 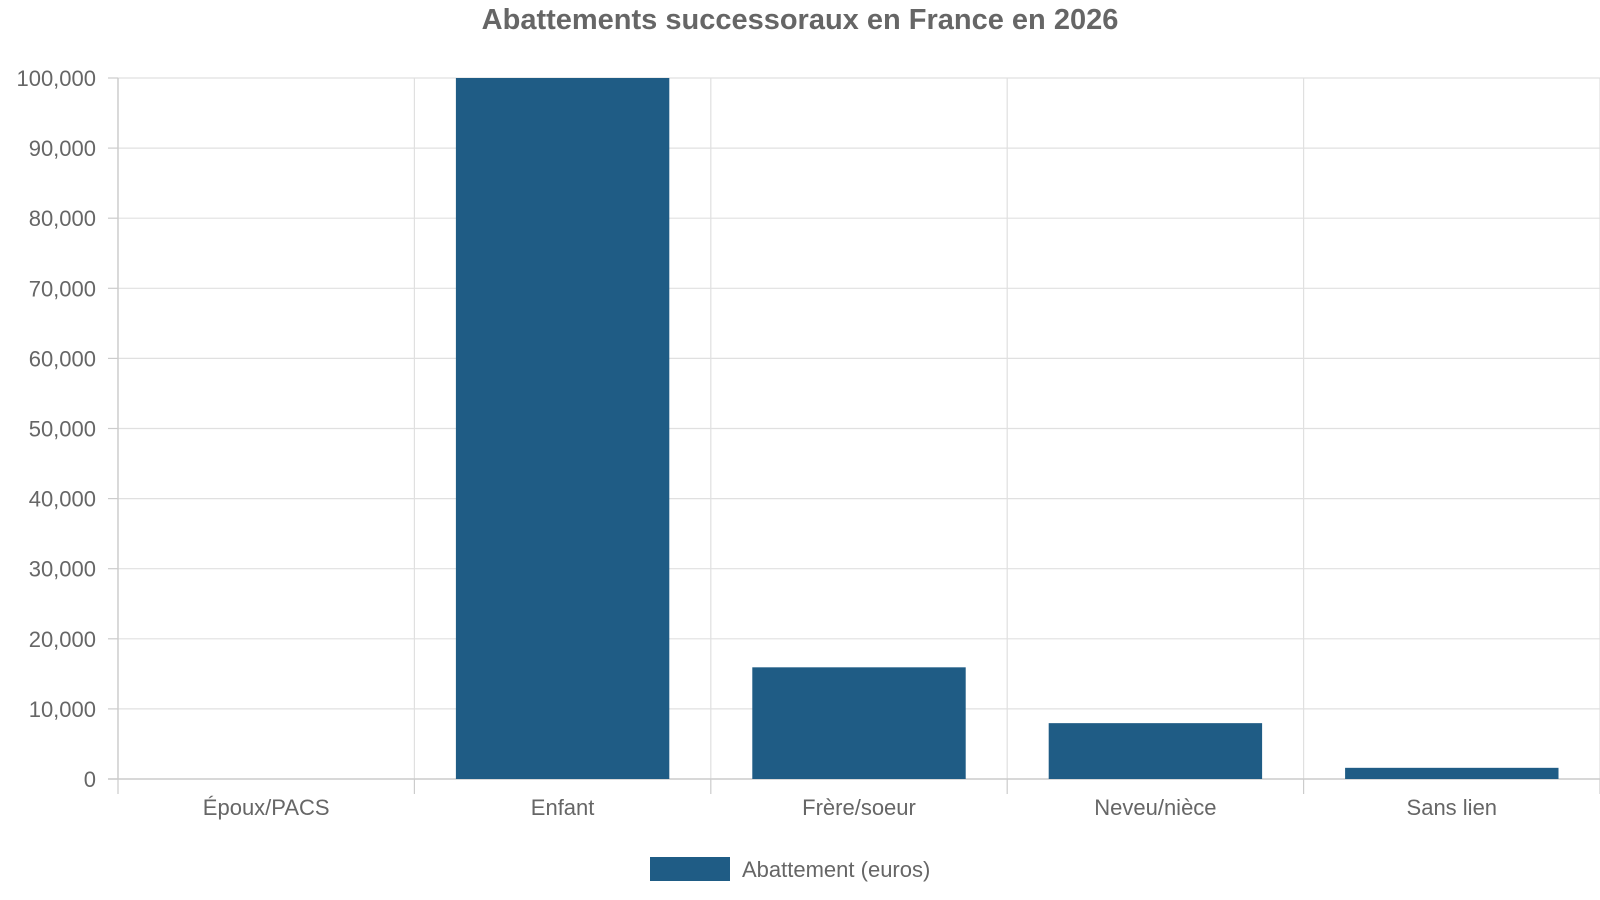 What do you see at coordinates (62, 429) in the screenshot?
I see `y-tick-label: 50,000` at bounding box center [62, 429].